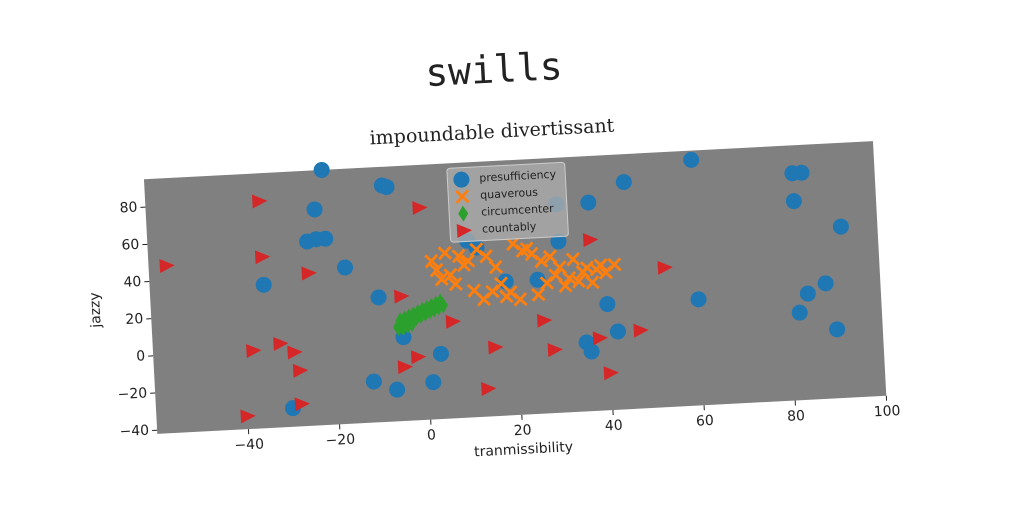 This screenshot has width=1024, height=512. Describe the element at coordinates (340, 441) in the screenshot. I see `x-tick-label: −20` at that location.